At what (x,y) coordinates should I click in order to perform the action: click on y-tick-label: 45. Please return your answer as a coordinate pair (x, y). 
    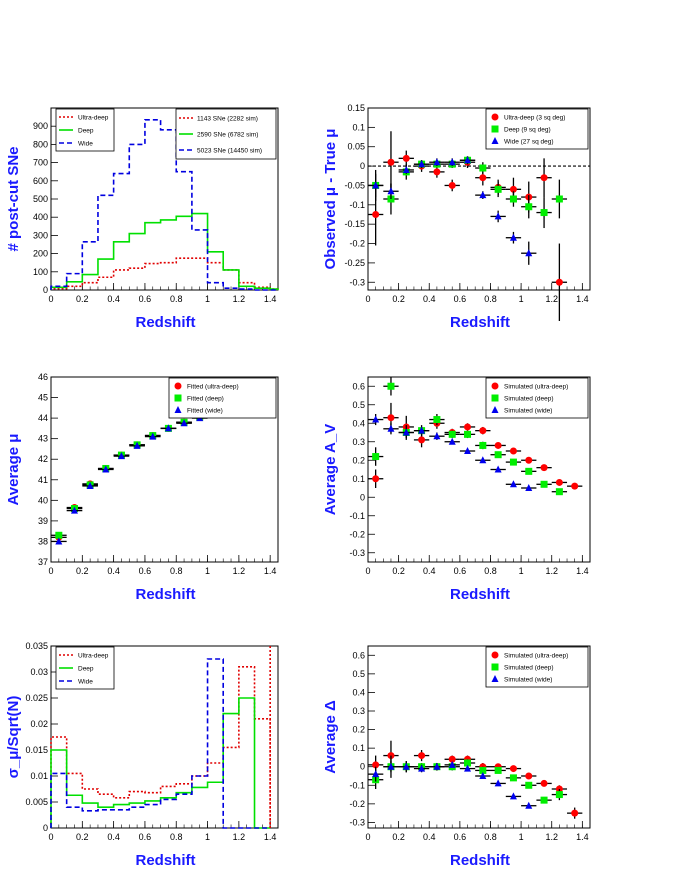
    Looking at the image, I should click on (43, 398).